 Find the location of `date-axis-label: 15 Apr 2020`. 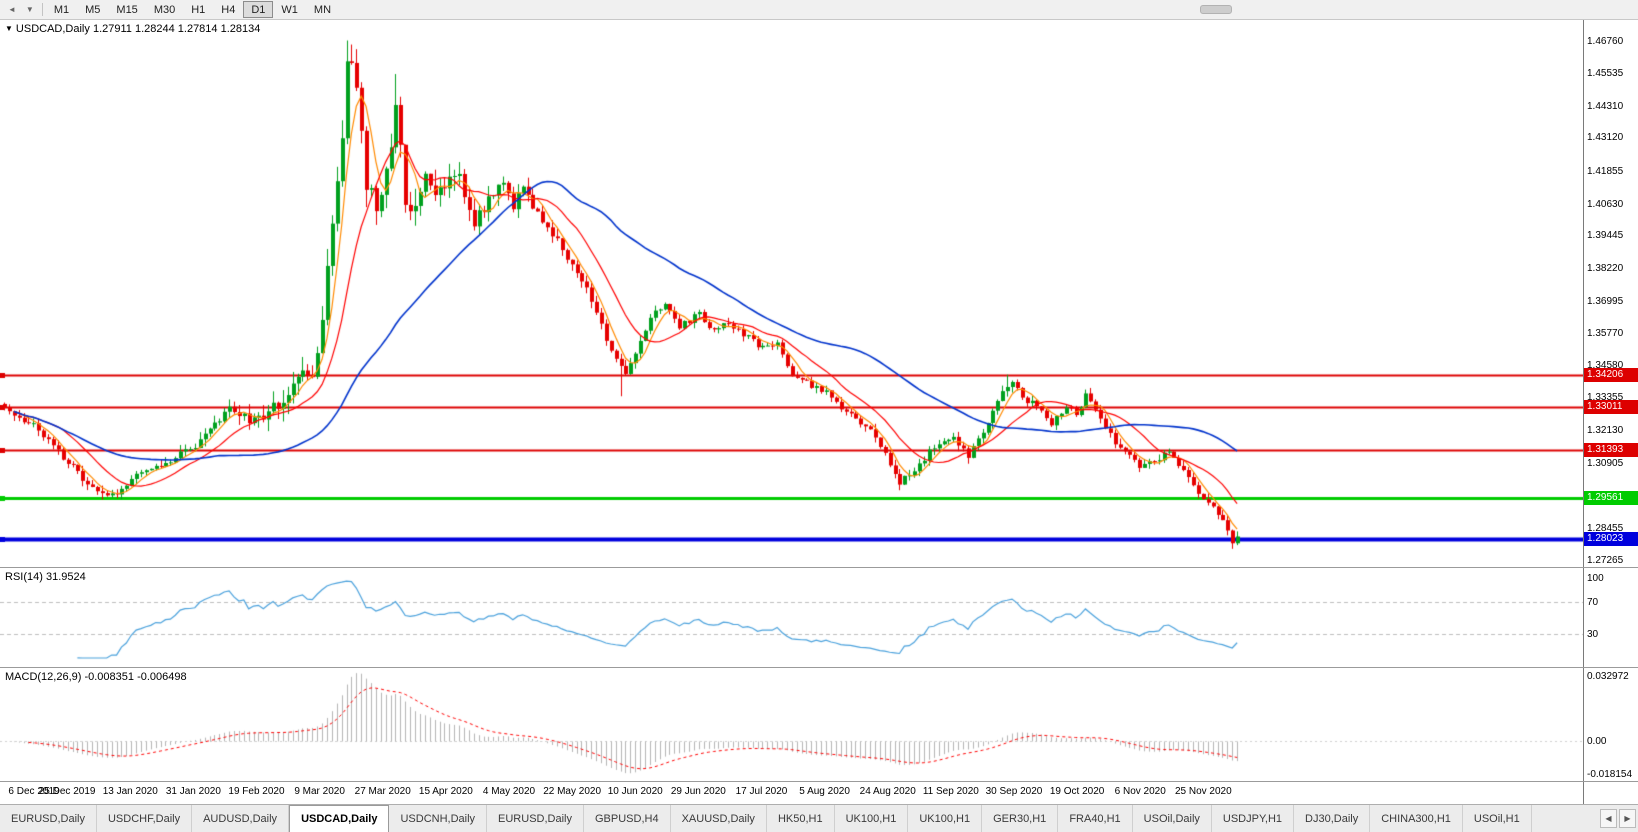

date-axis-label: 15 Apr 2020 is located at coordinates (445, 791).